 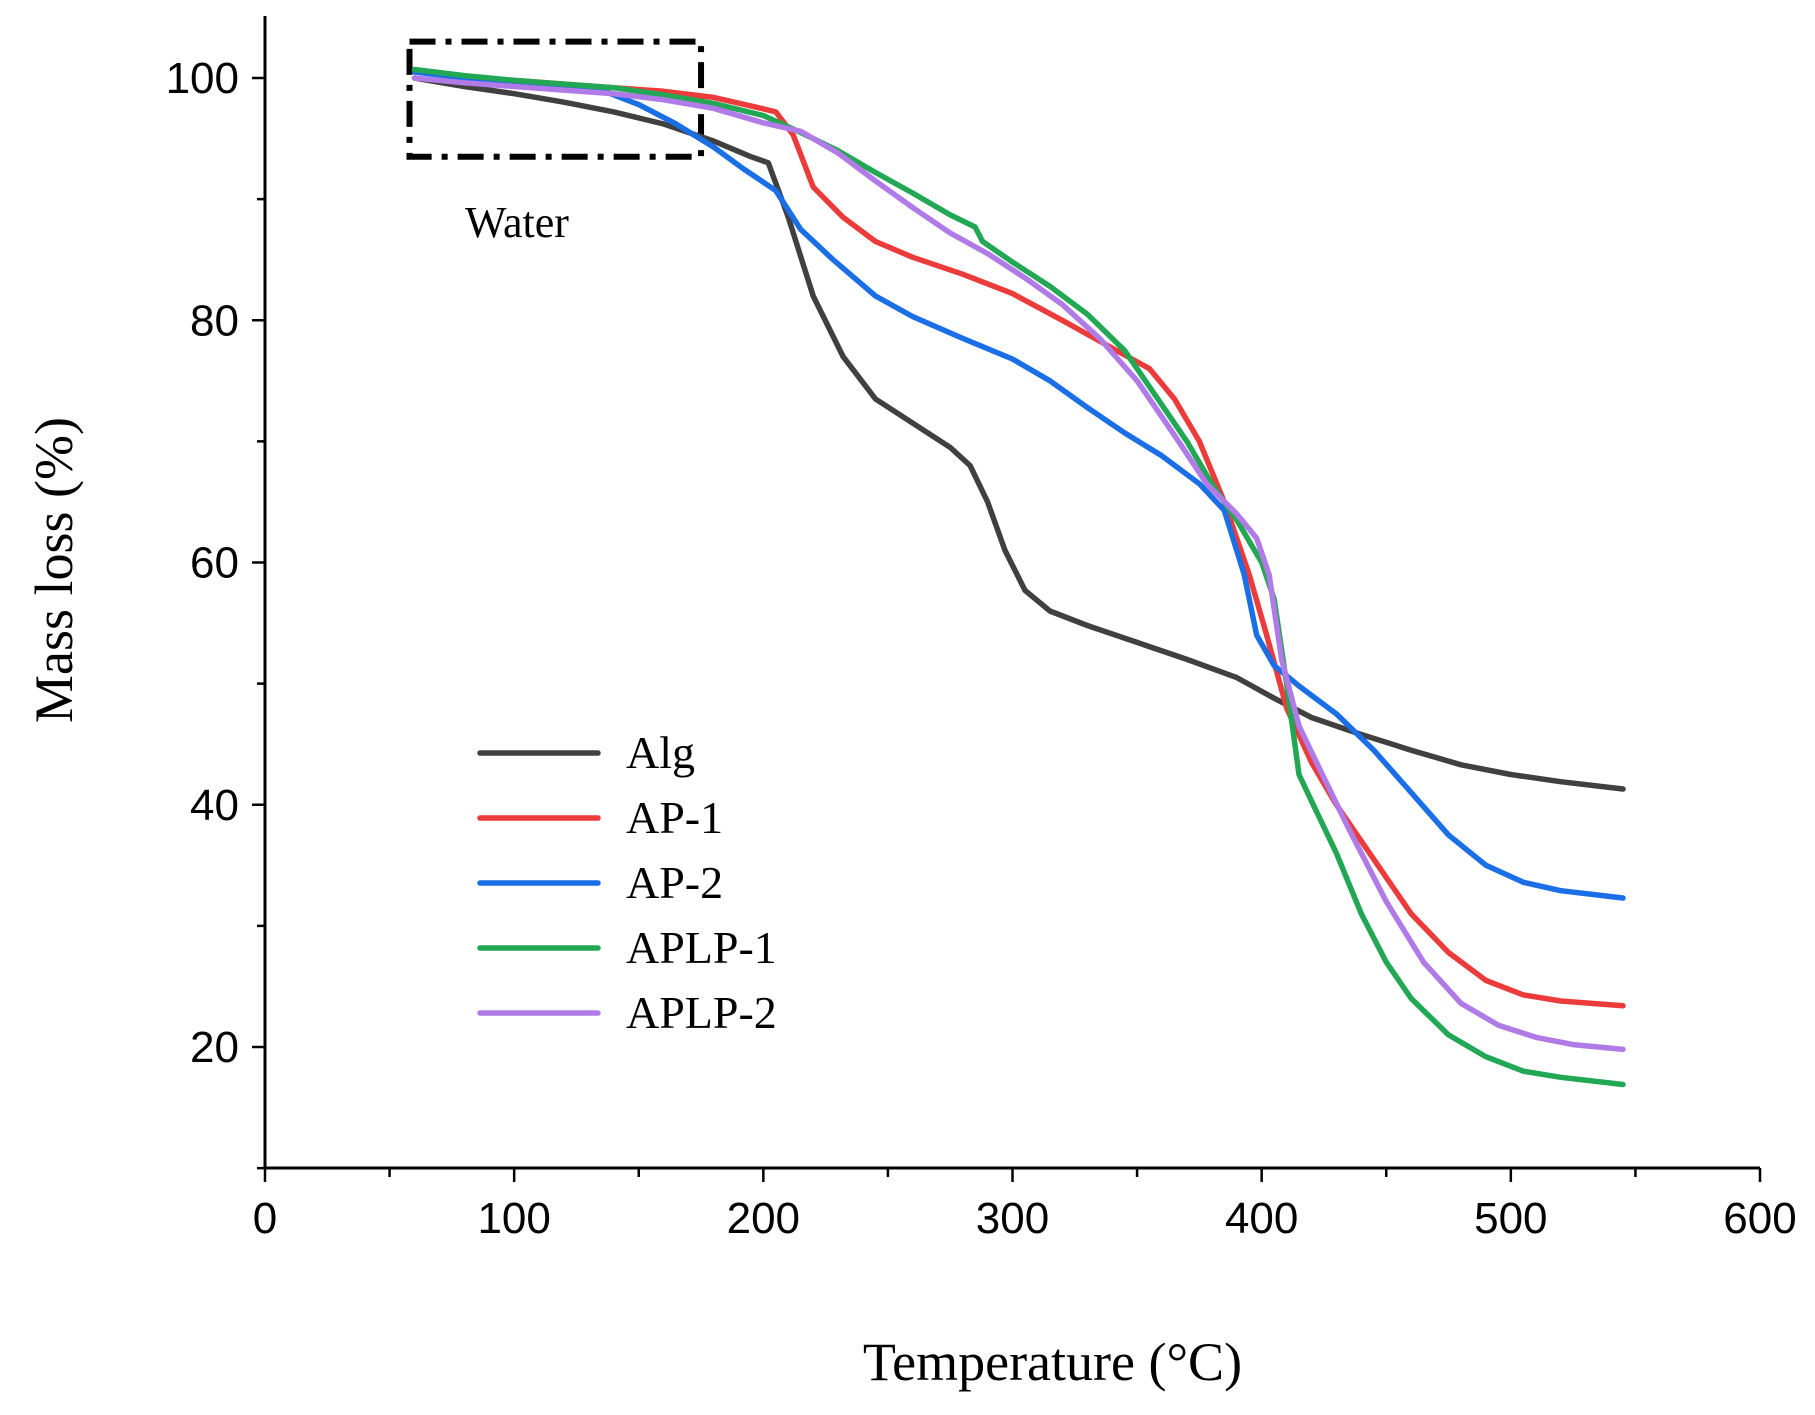 I want to click on x-tick-label: 500, so click(x=1510, y=1218).